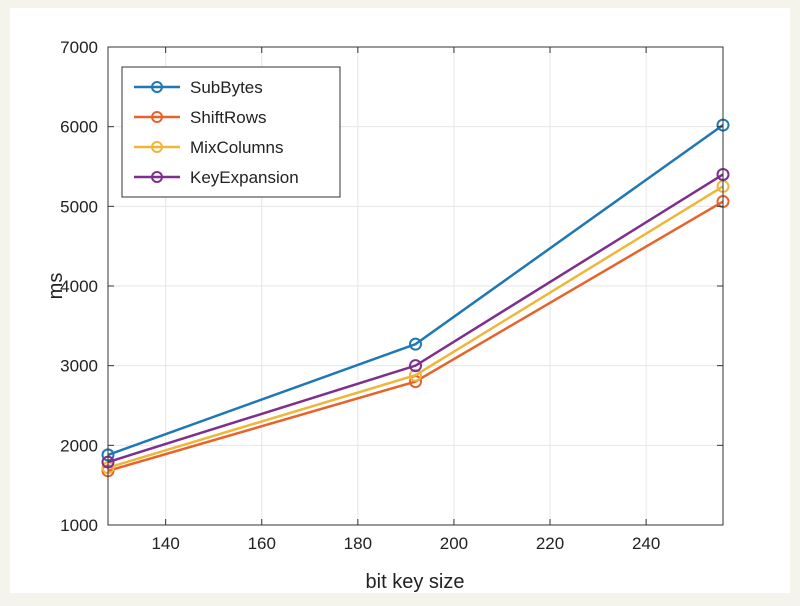  Describe the element at coordinates (244, 177) in the screenshot. I see `legend-entry-label: KeyExpansion` at that location.